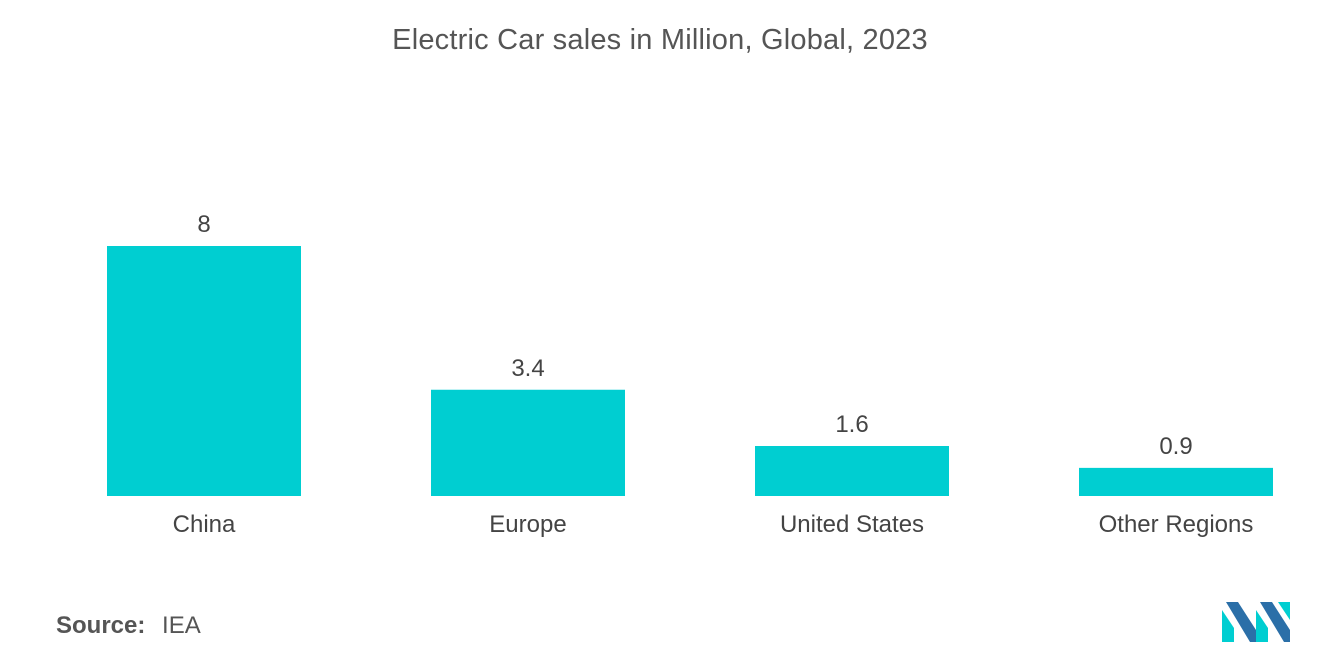 The width and height of the screenshot is (1320, 665). Describe the element at coordinates (1176, 524) in the screenshot. I see `category-label: Other Regions` at that location.